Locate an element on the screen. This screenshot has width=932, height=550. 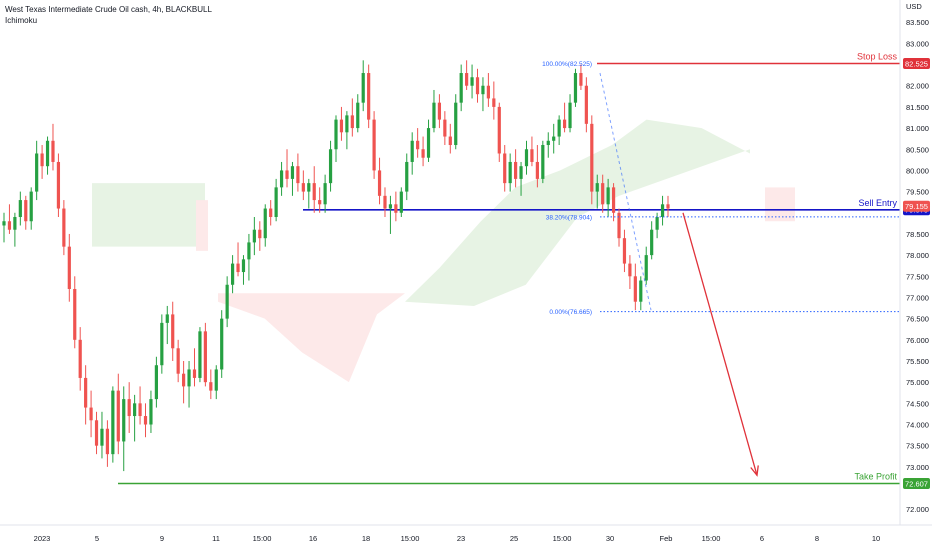
y-tick-label: 79.500 is located at coordinates (917, 192).